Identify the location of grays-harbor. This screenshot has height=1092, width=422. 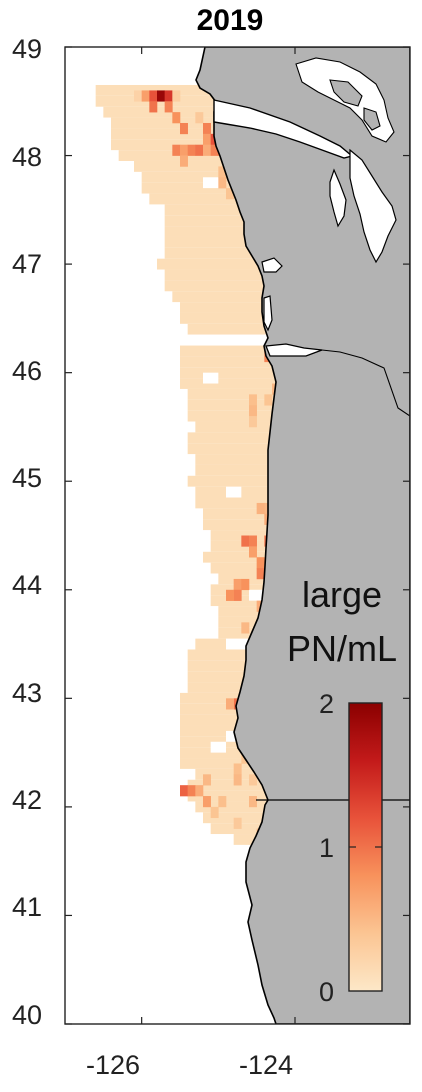
(272, 265).